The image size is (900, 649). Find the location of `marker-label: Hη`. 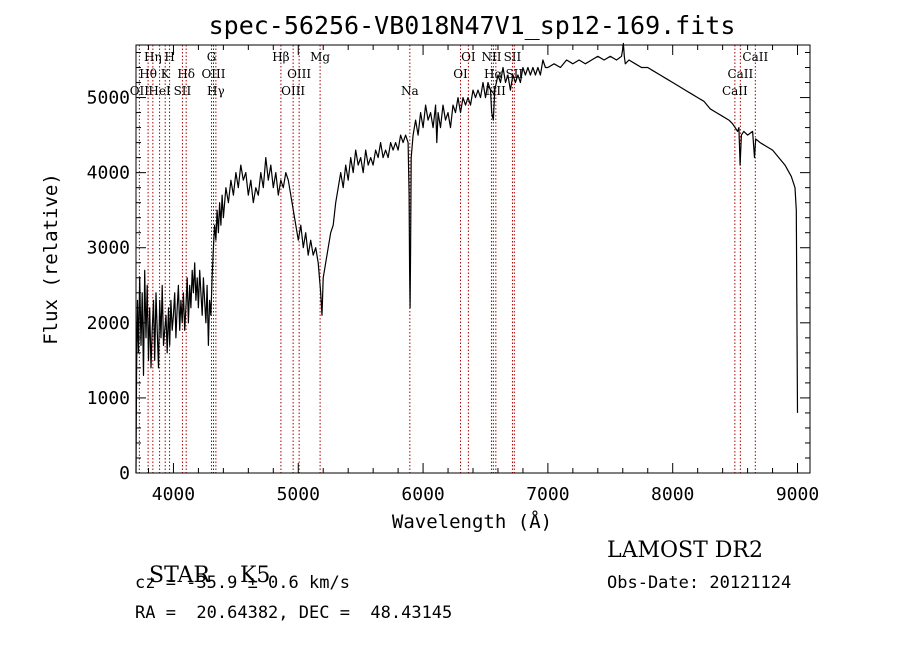

marker-label: Hη is located at coordinates (153, 57).